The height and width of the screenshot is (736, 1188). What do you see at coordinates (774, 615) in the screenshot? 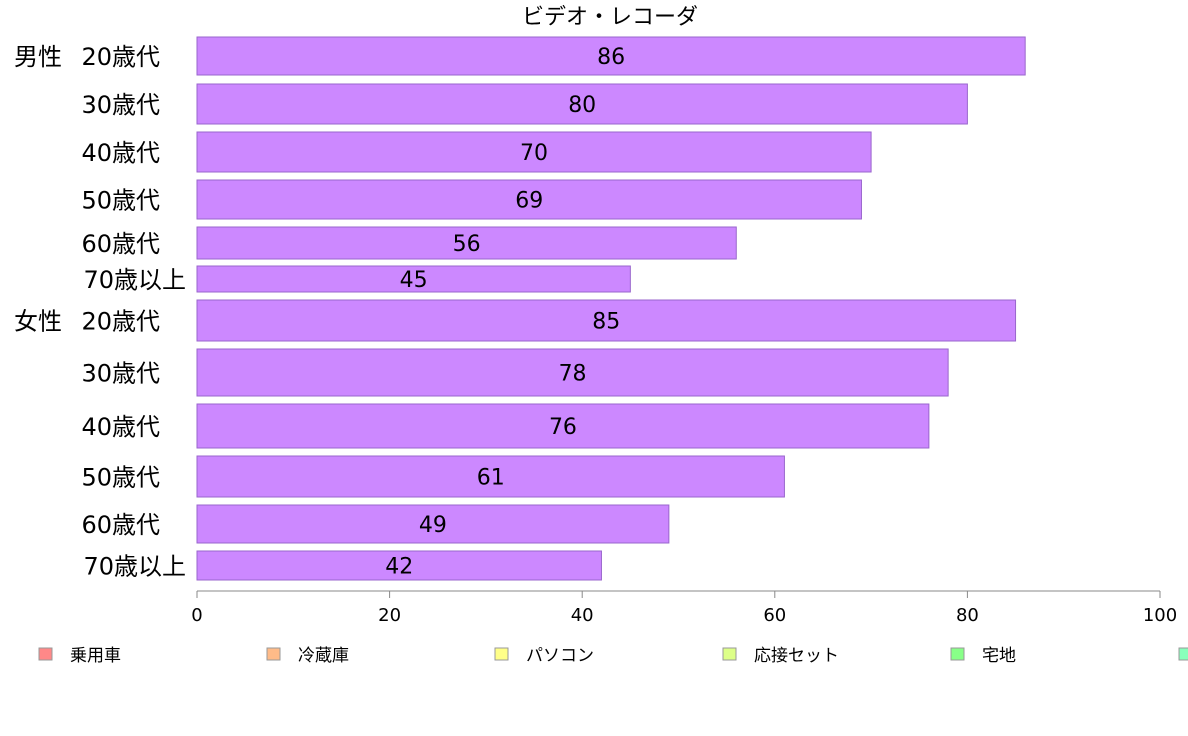
I see `x-tick-label: 60` at bounding box center [774, 615].